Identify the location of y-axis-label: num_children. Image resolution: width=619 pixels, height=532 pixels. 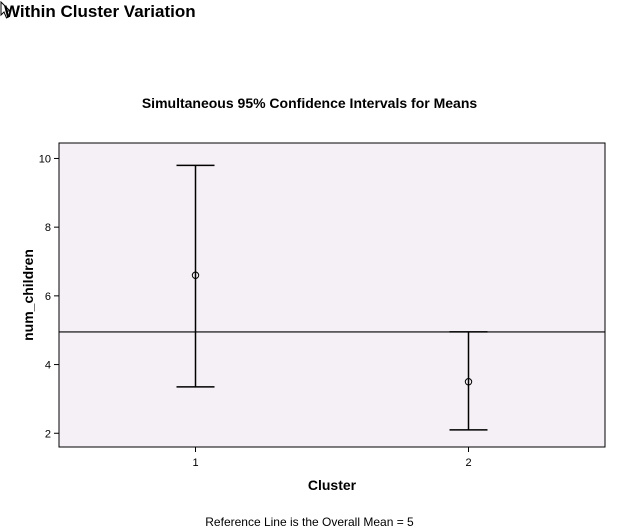
(28, 295).